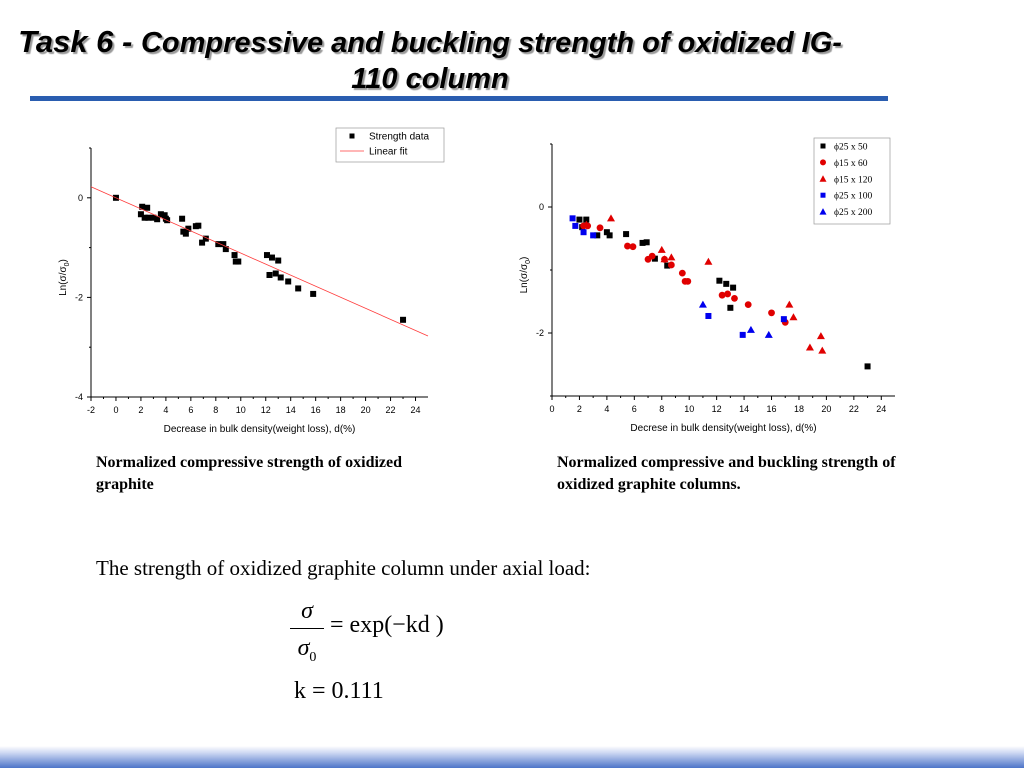 The image size is (1024, 768). Describe the element at coordinates (528, 262) in the screenshot. I see `right-chart-y-label-sub: 0` at that location.